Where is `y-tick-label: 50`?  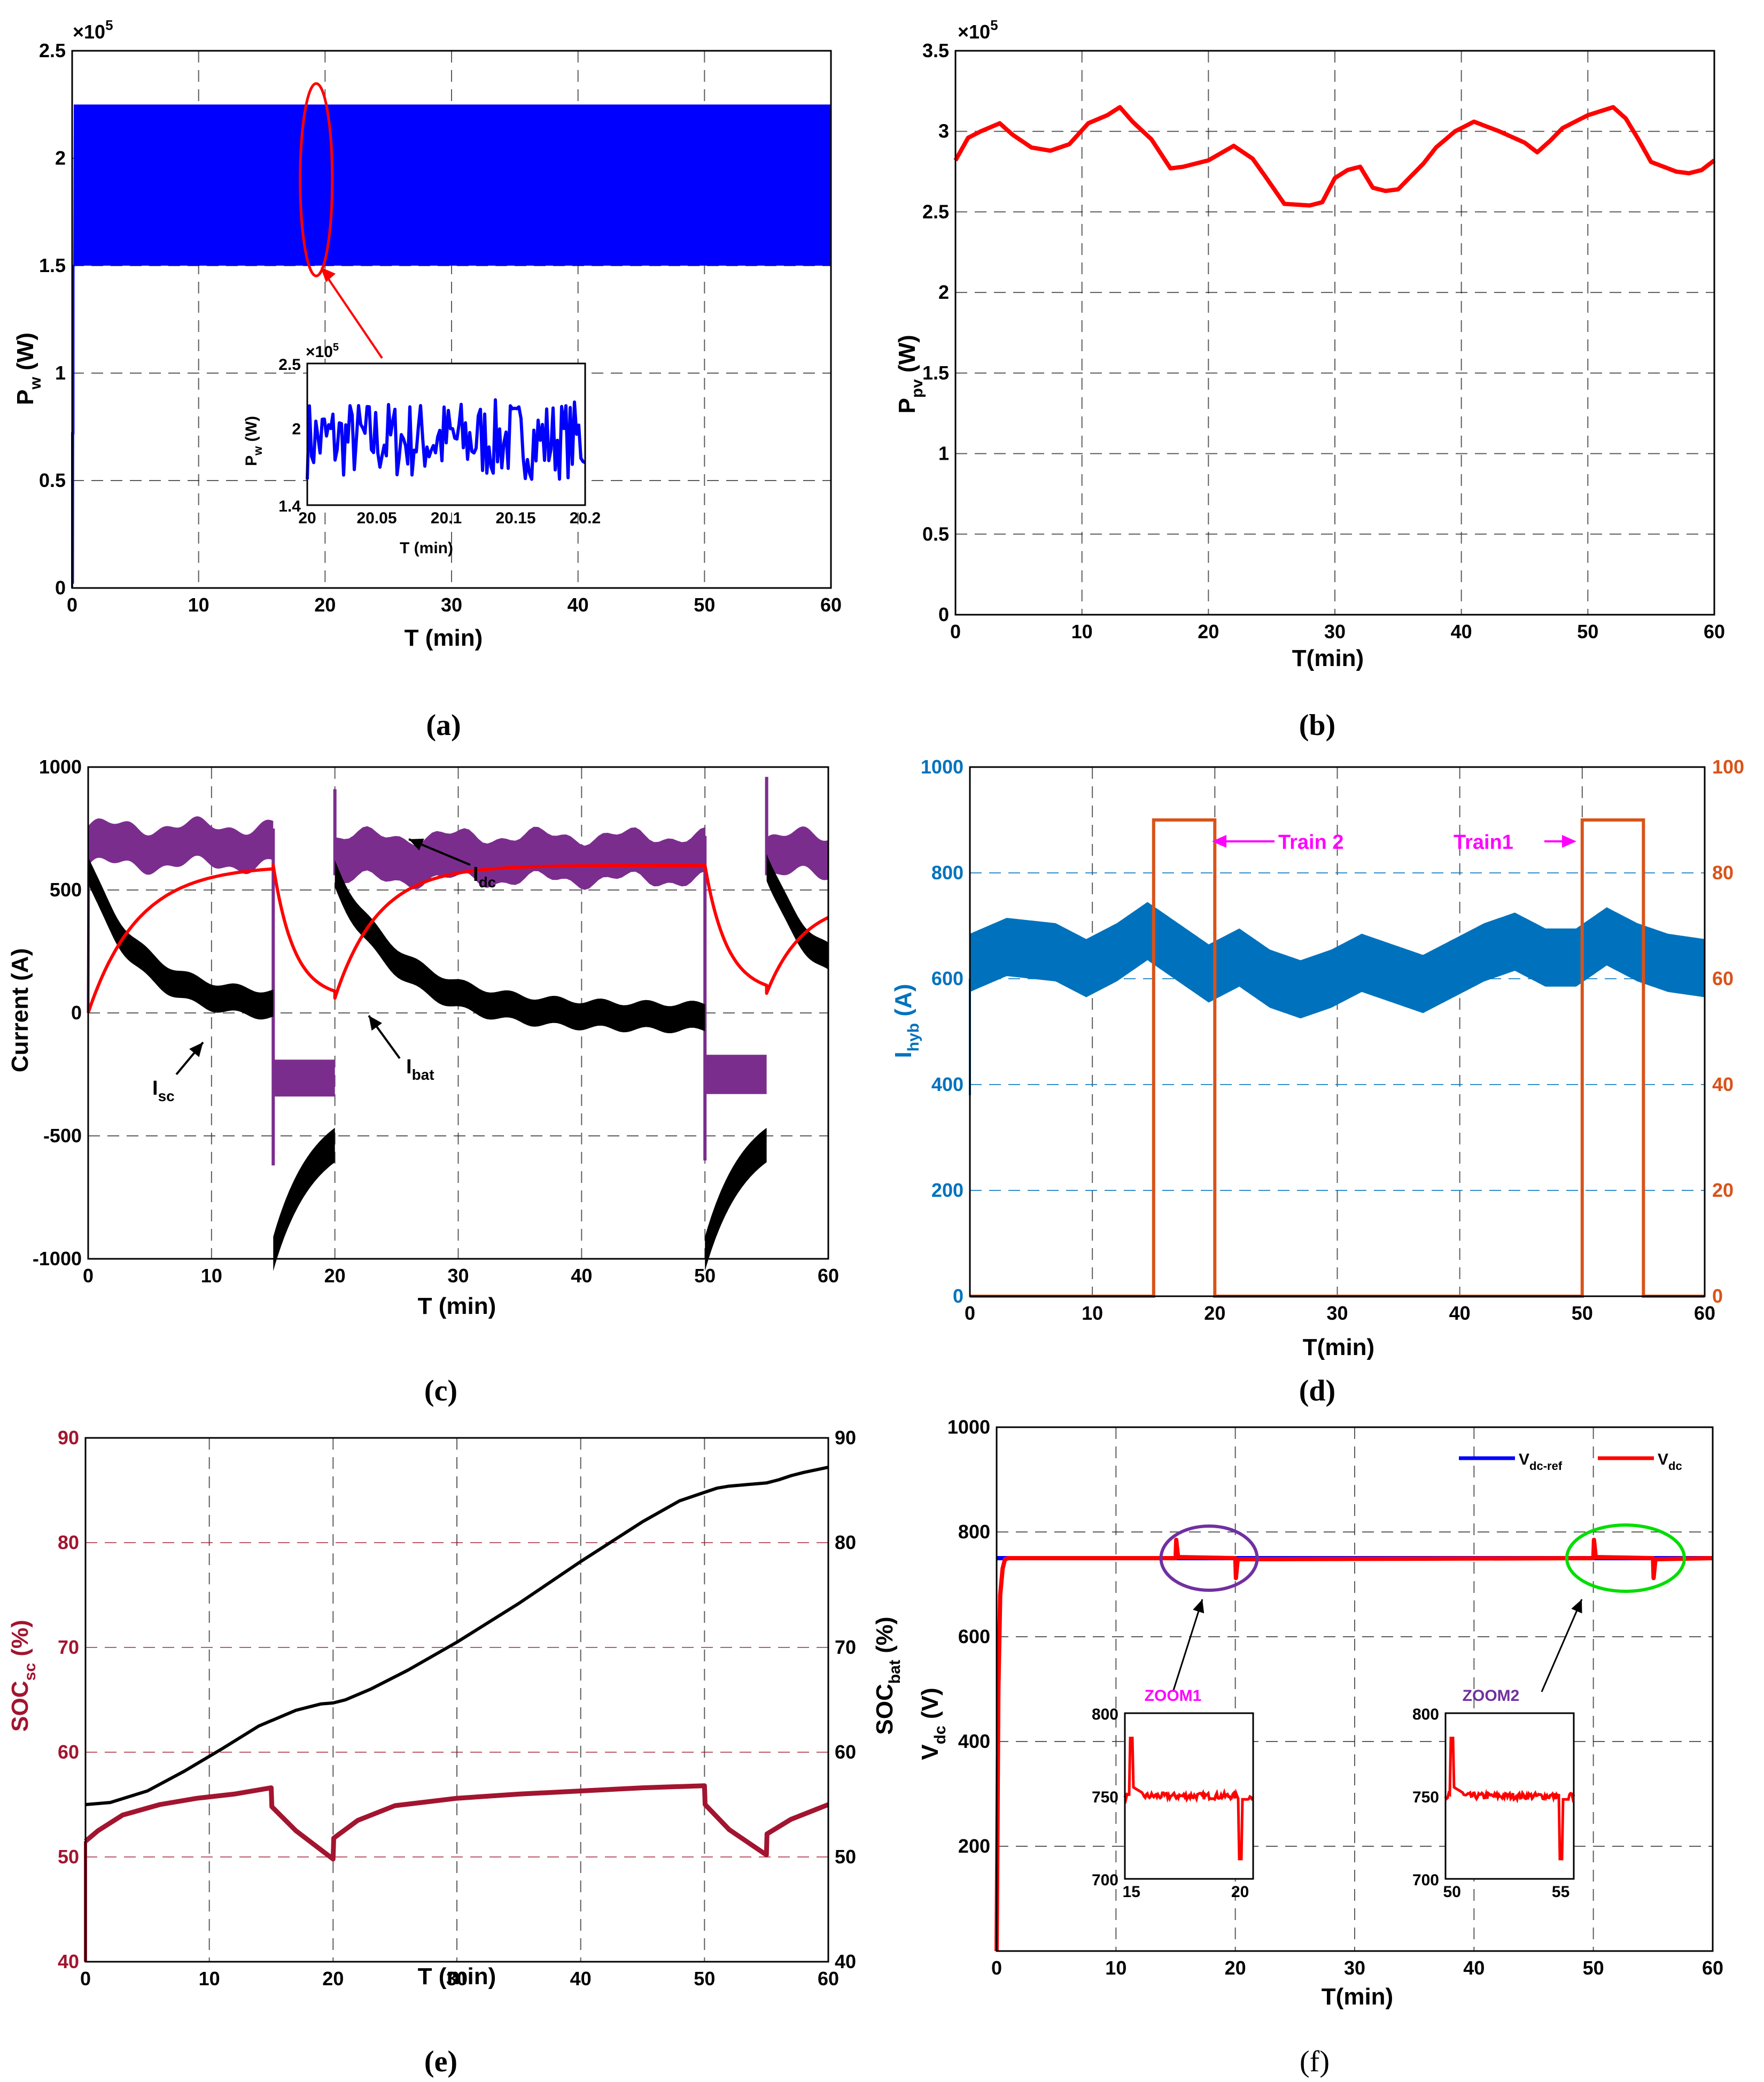 y-tick-label: 50 is located at coordinates (68, 1857).